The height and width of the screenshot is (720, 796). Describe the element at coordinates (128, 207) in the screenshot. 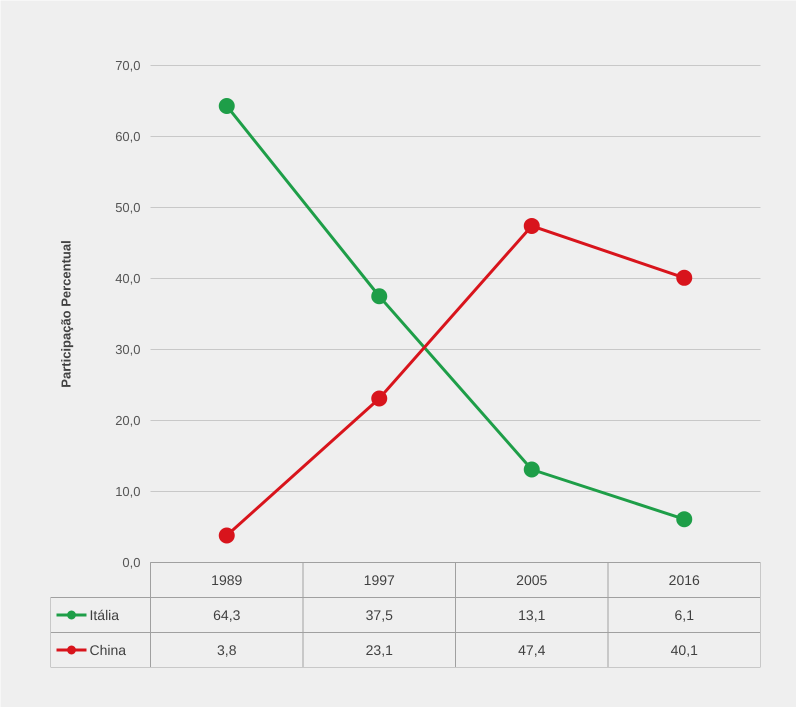

I see `y-tick-label: 50,0` at that location.